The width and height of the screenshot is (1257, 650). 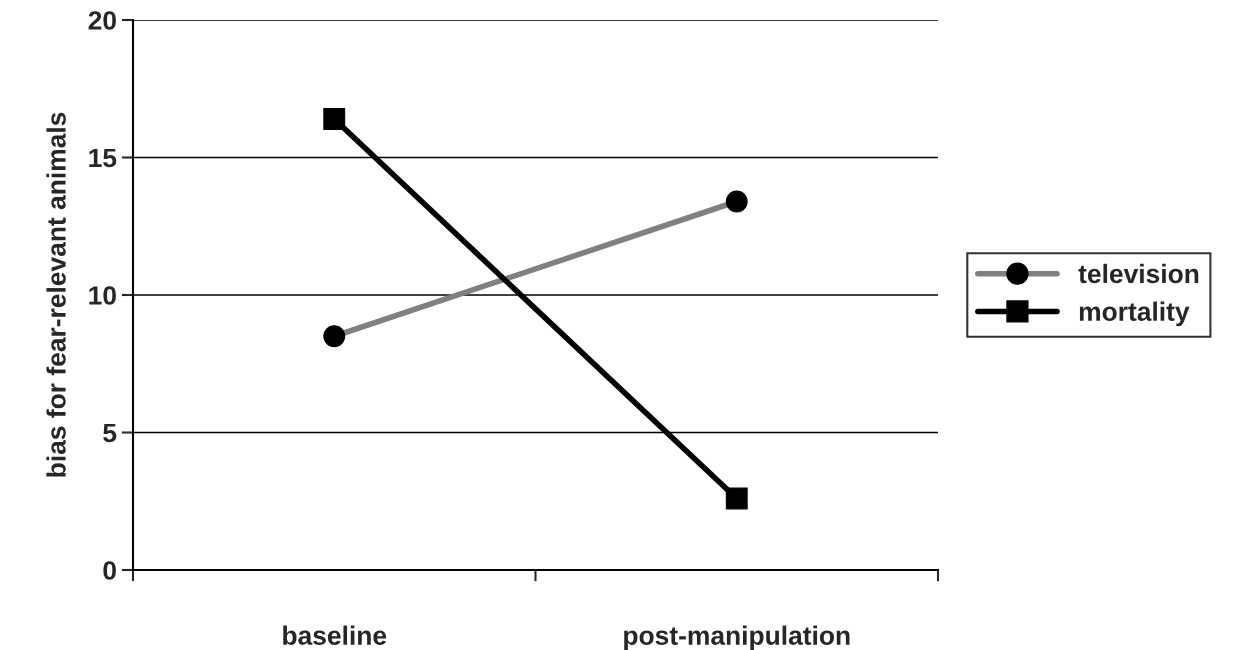 I want to click on y-tick-label: 20, so click(x=102, y=20).